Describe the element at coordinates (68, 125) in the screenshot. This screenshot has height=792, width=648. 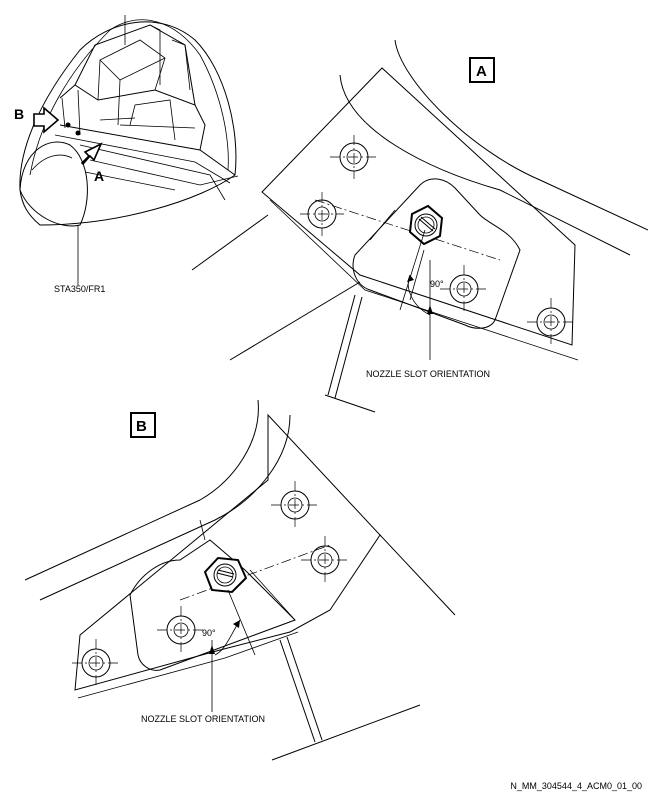
I see `location-dot-b` at that location.